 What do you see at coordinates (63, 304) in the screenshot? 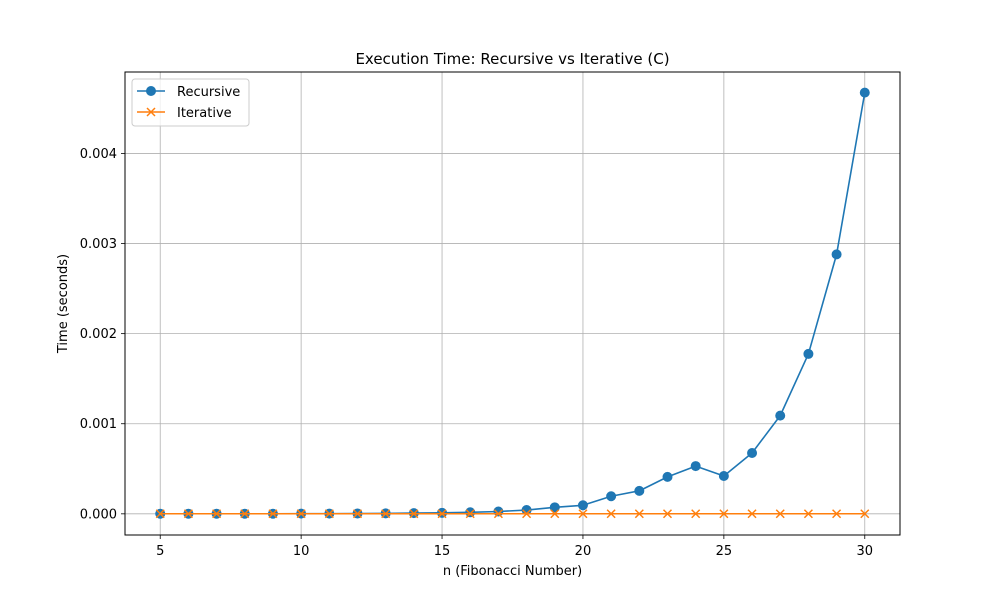
I see `y-axis-label: Time (seconds)` at bounding box center [63, 304].